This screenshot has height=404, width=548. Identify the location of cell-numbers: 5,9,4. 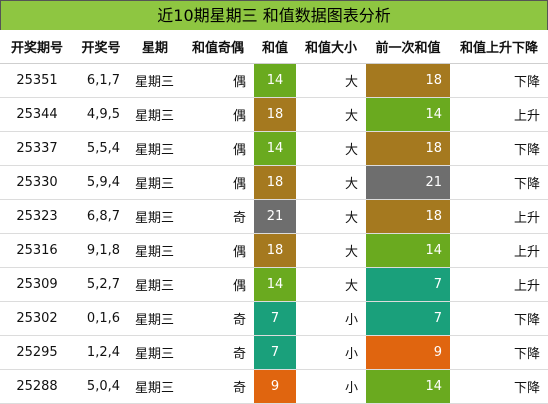
(101, 182).